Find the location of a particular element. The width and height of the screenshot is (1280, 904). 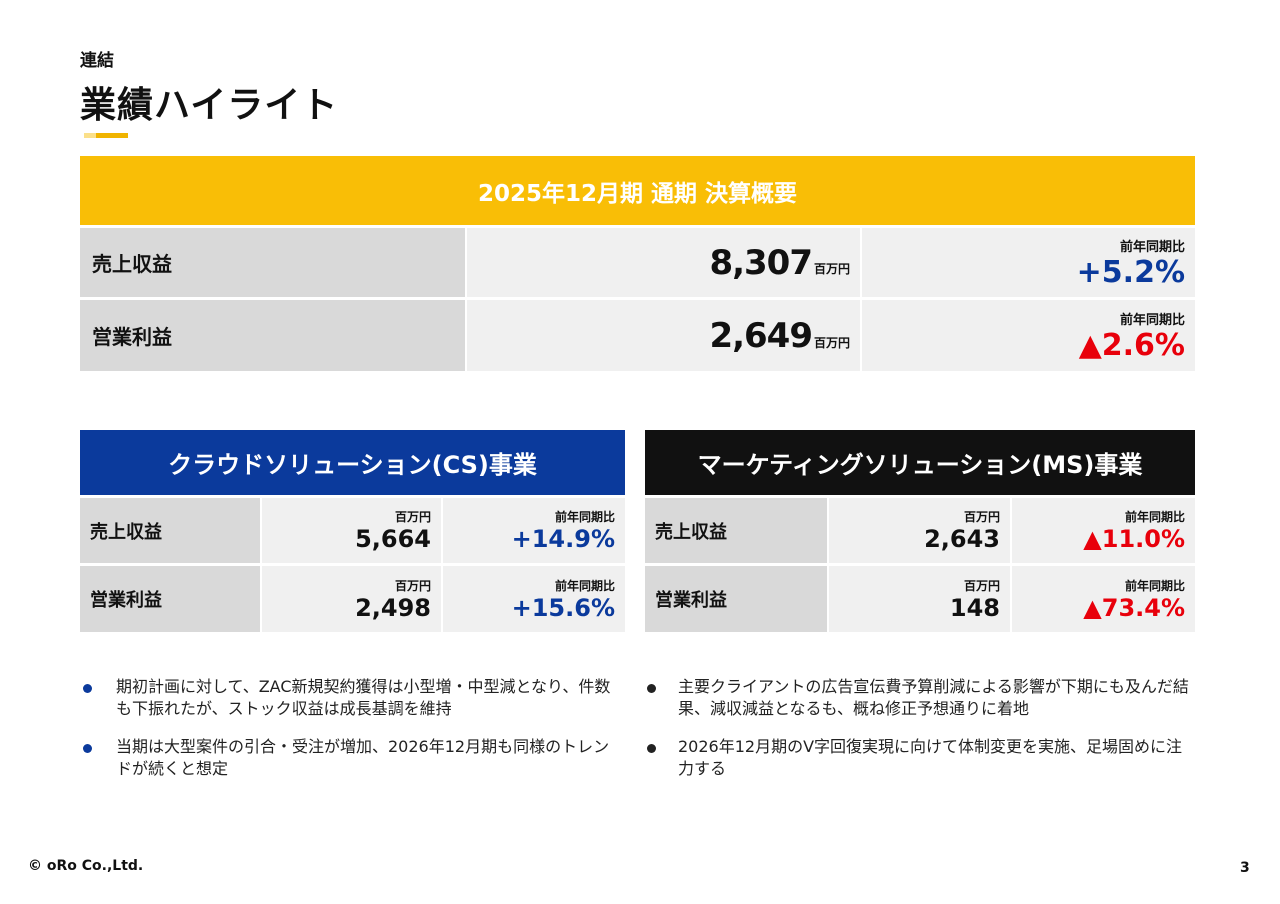

cs-value-revenue: 百万円 5,664 is located at coordinates (351, 530).